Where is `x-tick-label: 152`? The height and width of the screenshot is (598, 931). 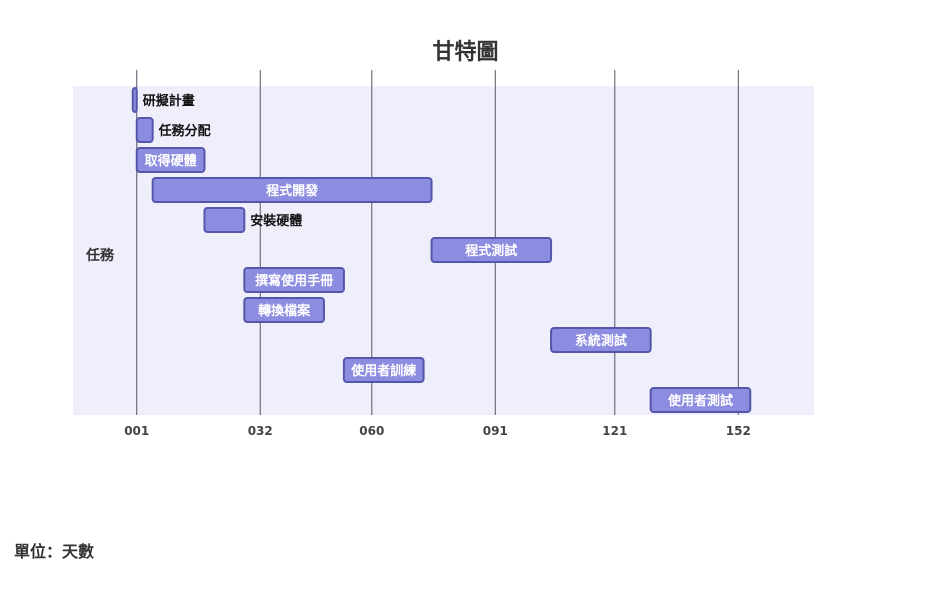
x-tick-label: 152 is located at coordinates (738, 431).